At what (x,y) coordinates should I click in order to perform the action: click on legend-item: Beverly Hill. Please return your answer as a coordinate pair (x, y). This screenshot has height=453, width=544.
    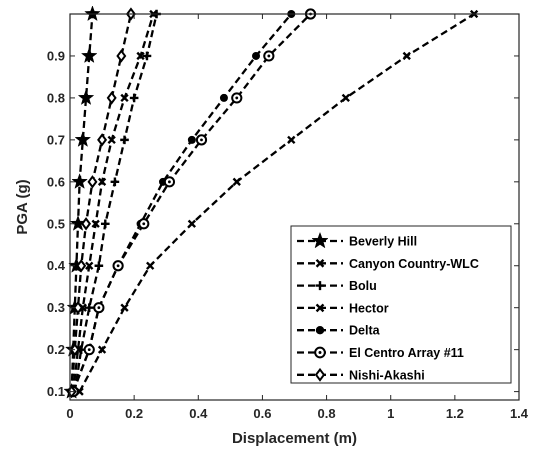
    Looking at the image, I should click on (357, 240).